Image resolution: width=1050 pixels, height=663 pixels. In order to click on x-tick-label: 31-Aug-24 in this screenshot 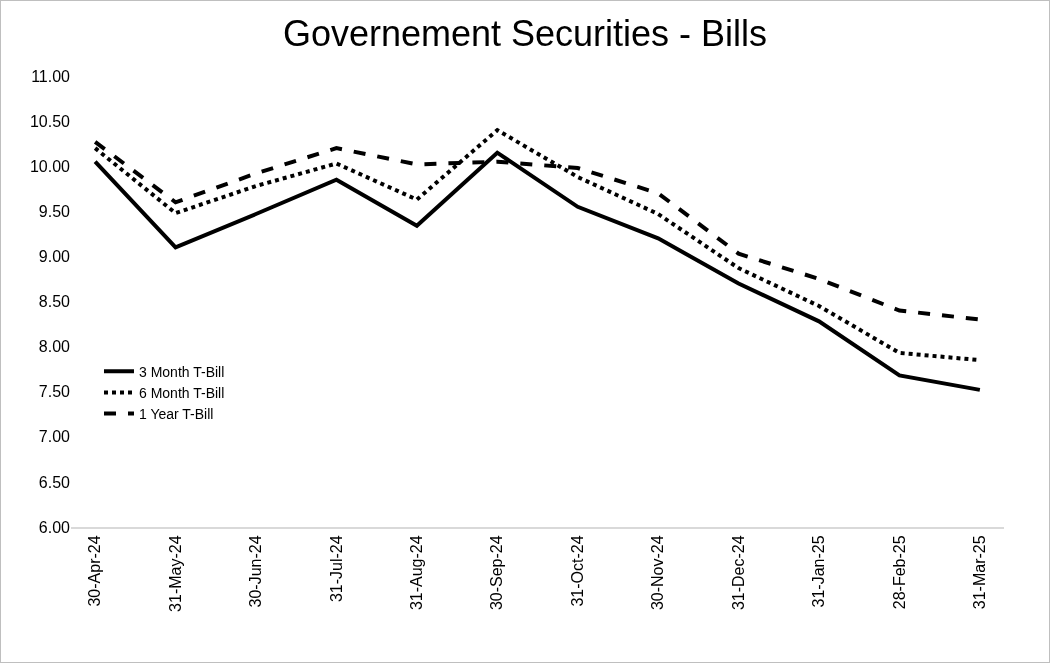, I will do `click(417, 573)`.